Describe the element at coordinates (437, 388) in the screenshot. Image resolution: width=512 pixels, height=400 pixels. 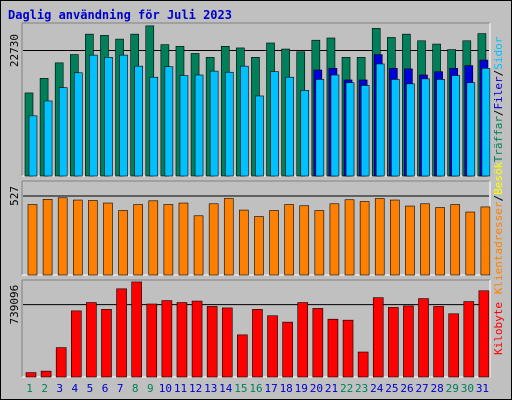
I see `x-tick-label: 28` at that location.